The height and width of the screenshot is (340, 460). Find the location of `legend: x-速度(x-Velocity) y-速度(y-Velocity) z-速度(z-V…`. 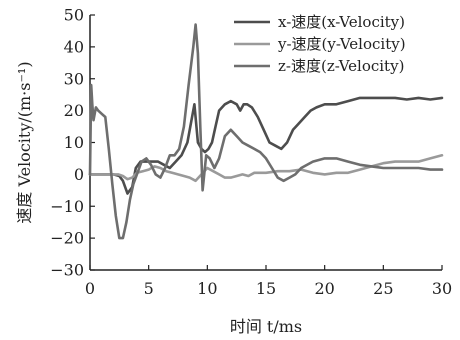

legend: x-速度(x-Velocity) y-速度(y-Velocity) z-速度(z-V… is located at coordinates (320, 44).